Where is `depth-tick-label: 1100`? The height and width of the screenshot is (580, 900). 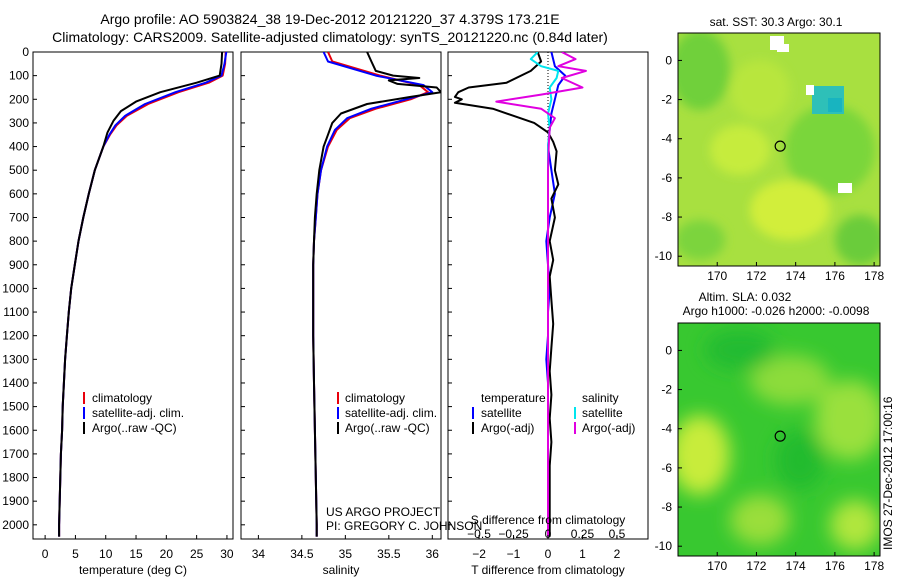
depth-tick-label: 1100 is located at coordinates (16, 312).